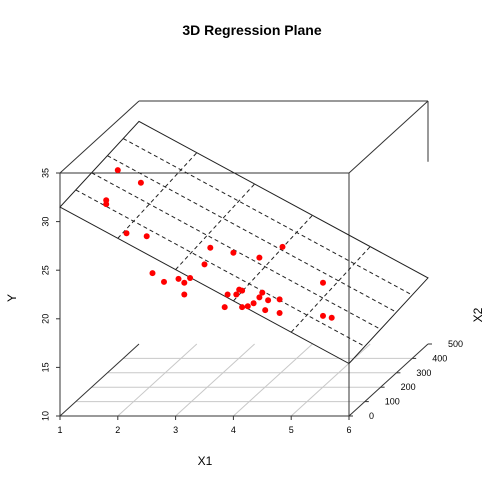  What do you see at coordinates (371, 416) in the screenshot?
I see `x2-tick-label: 0` at bounding box center [371, 416].